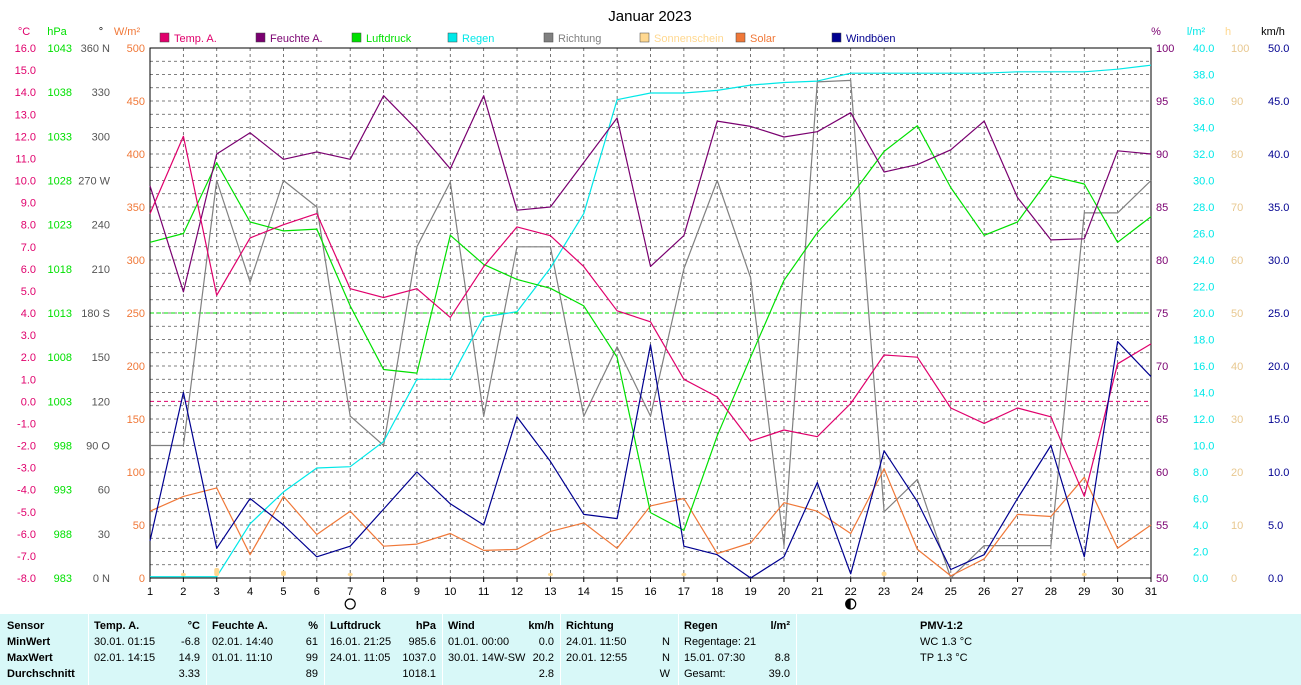 The image size is (1301, 685). What do you see at coordinates (546, 642) in the screenshot?
I see `wind-min-value: 0.0` at bounding box center [546, 642].